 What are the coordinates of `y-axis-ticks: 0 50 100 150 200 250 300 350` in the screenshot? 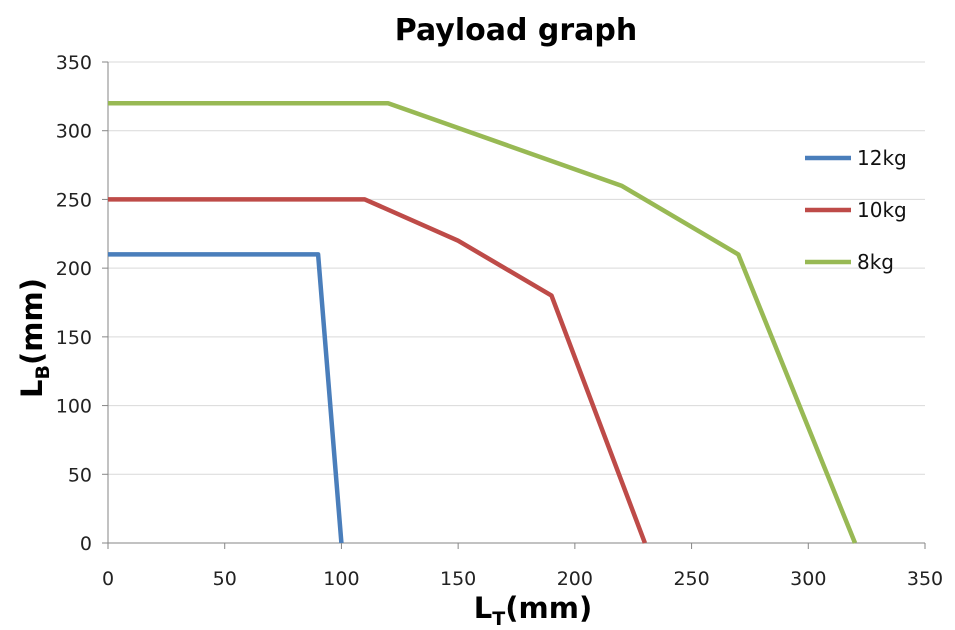 It's located at (82, 303).